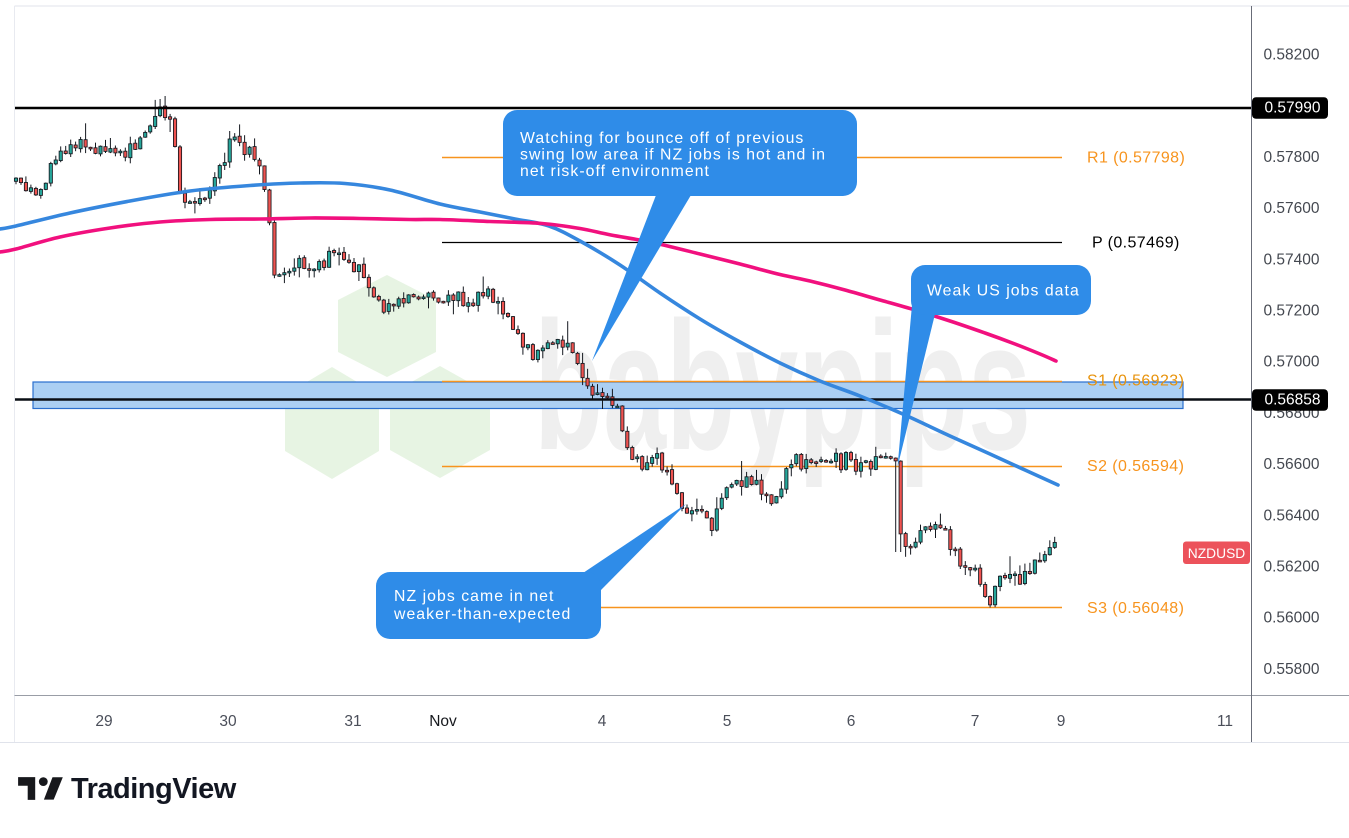 The width and height of the screenshot is (1349, 838). I want to click on svg-text: 0.56600, so click(1292, 464).